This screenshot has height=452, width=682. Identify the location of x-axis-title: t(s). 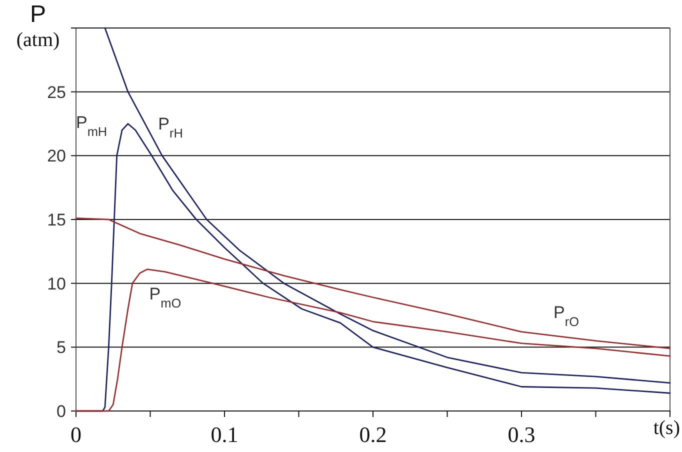
(666, 428).